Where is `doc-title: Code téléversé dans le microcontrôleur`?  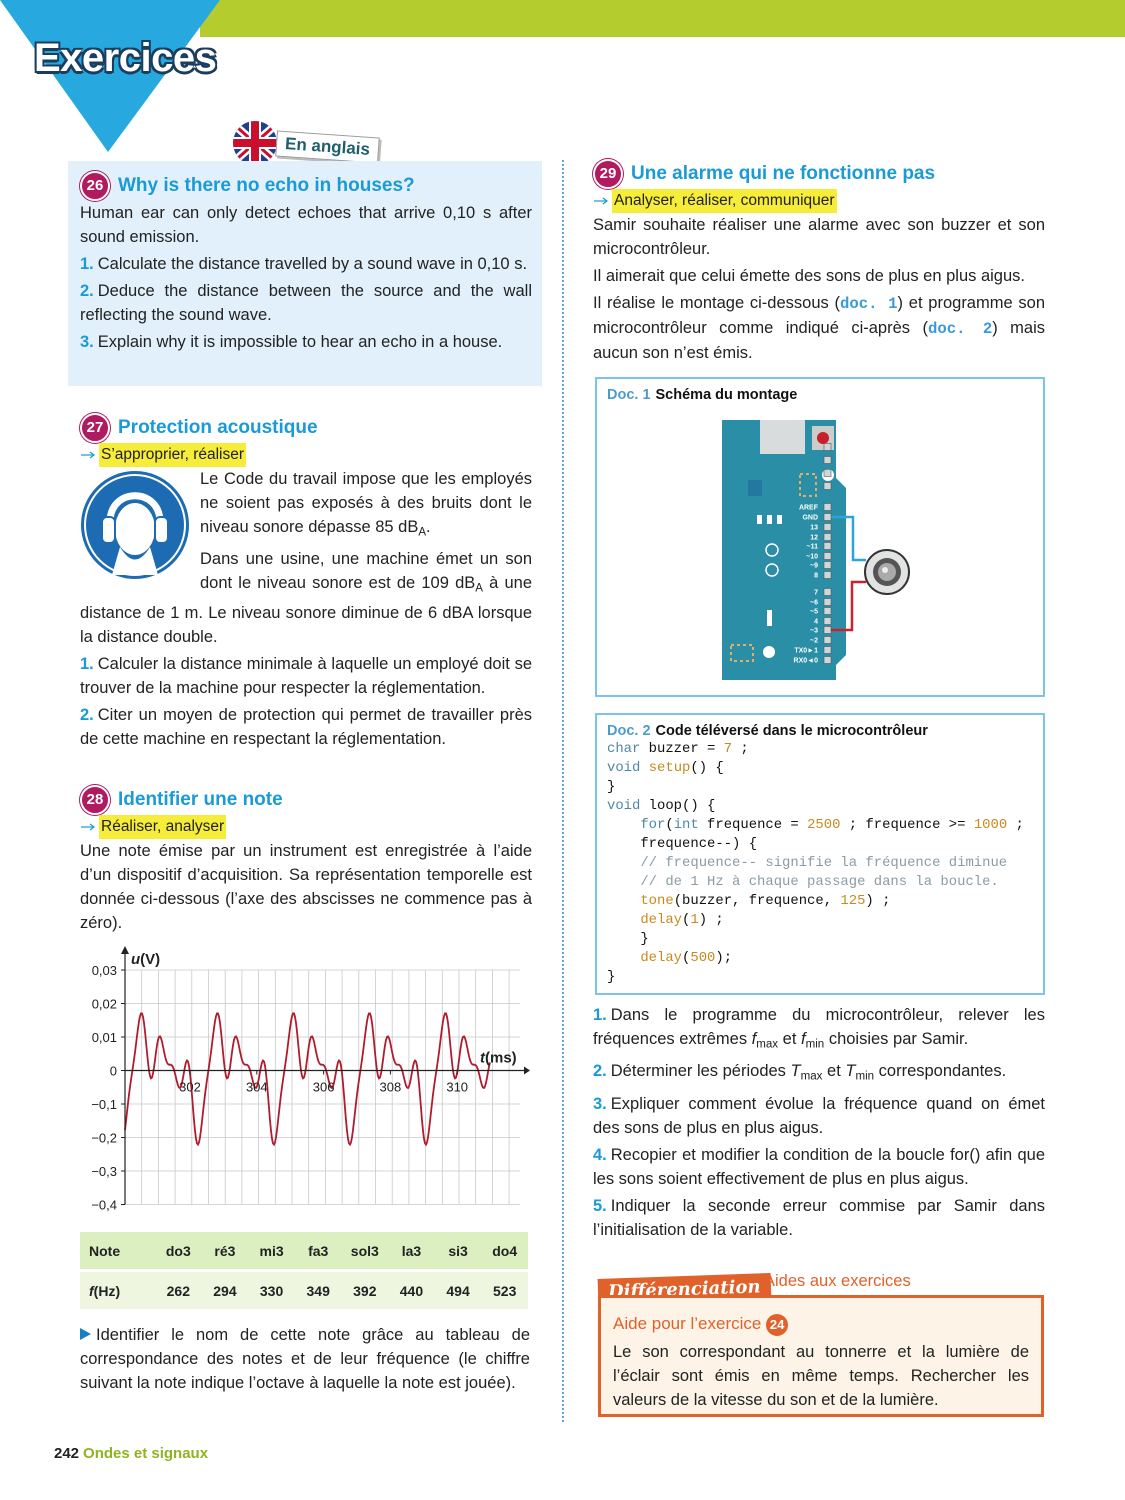 doc-title: Code téléversé dans le microcontrôleur is located at coordinates (791, 731).